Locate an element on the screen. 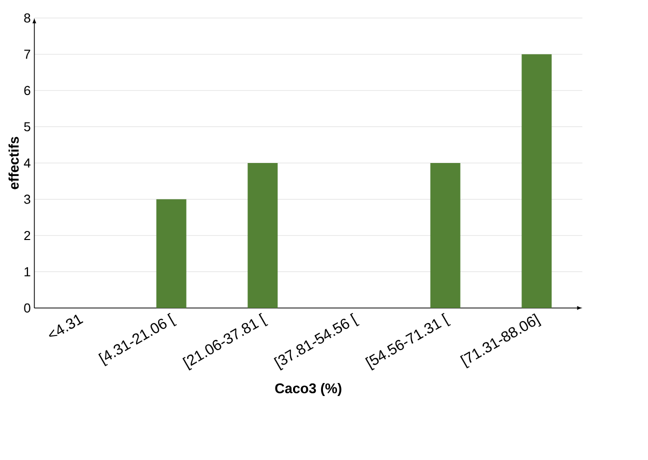  y-tick-label: 2 is located at coordinates (27, 235).